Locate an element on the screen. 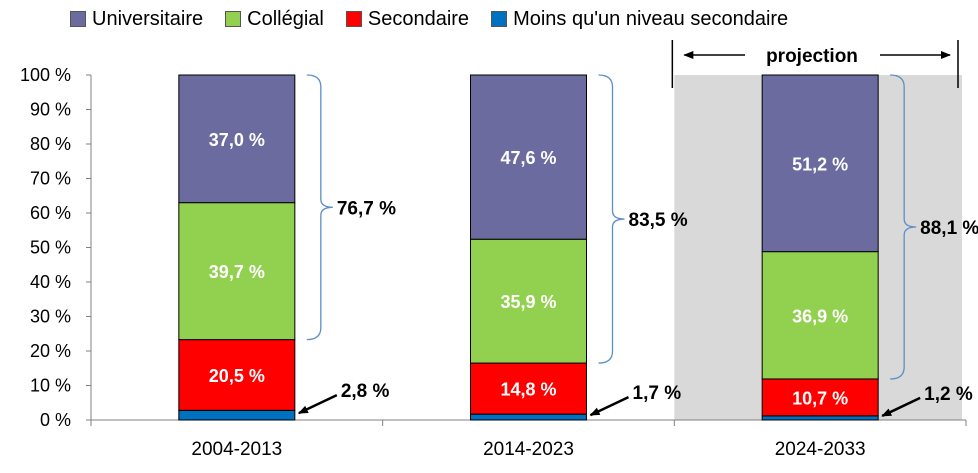 This screenshot has width=978, height=473. small-value-label: 1,7 % is located at coordinates (657, 393).